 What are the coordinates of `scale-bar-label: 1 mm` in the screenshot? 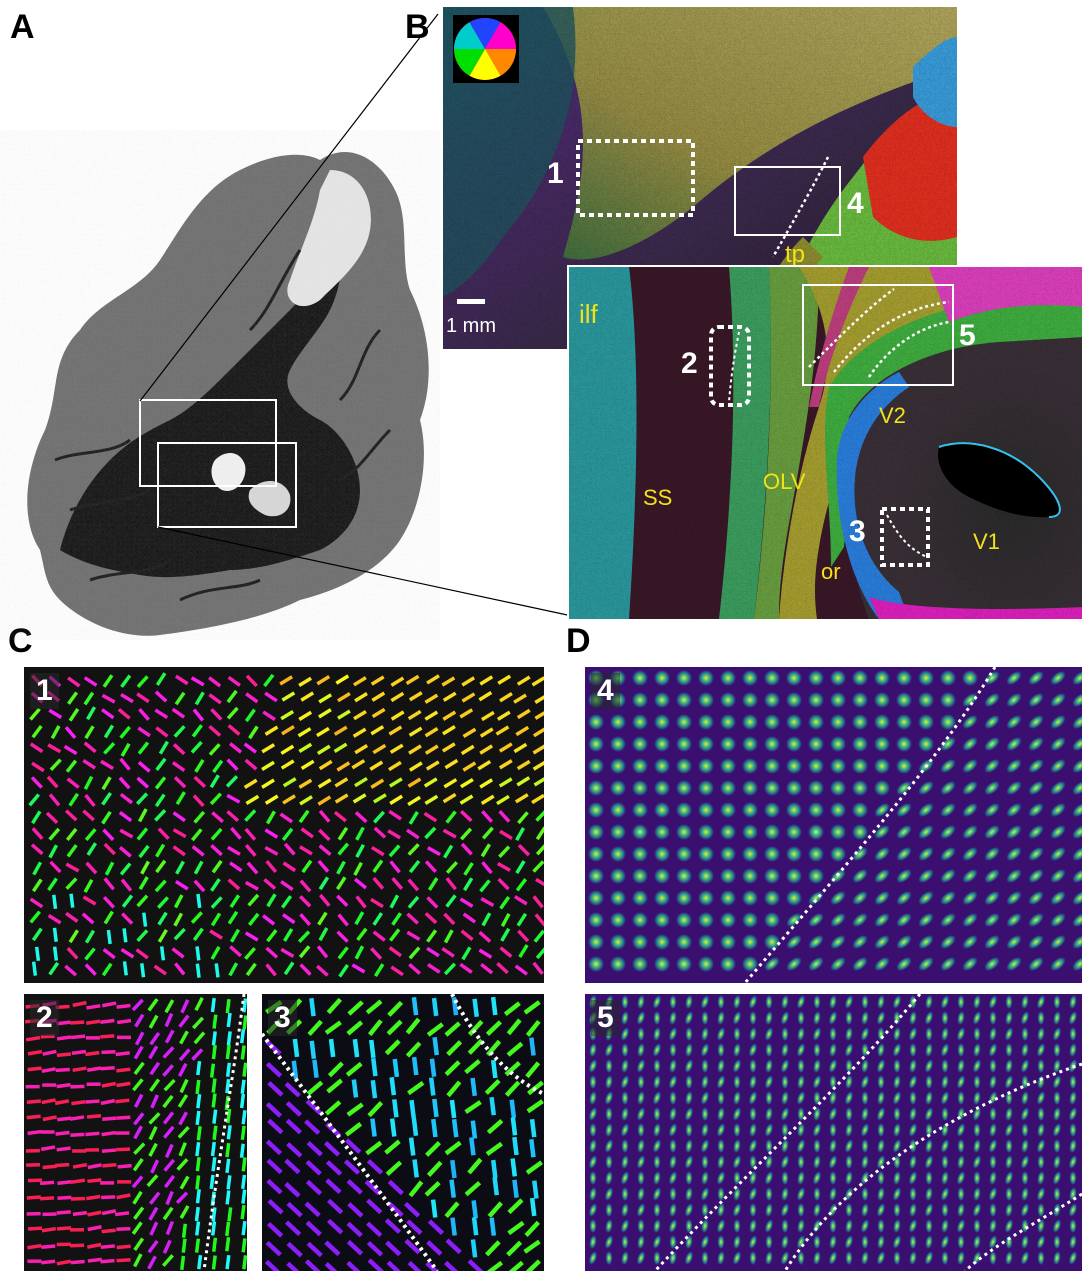 It's located at (471, 326).